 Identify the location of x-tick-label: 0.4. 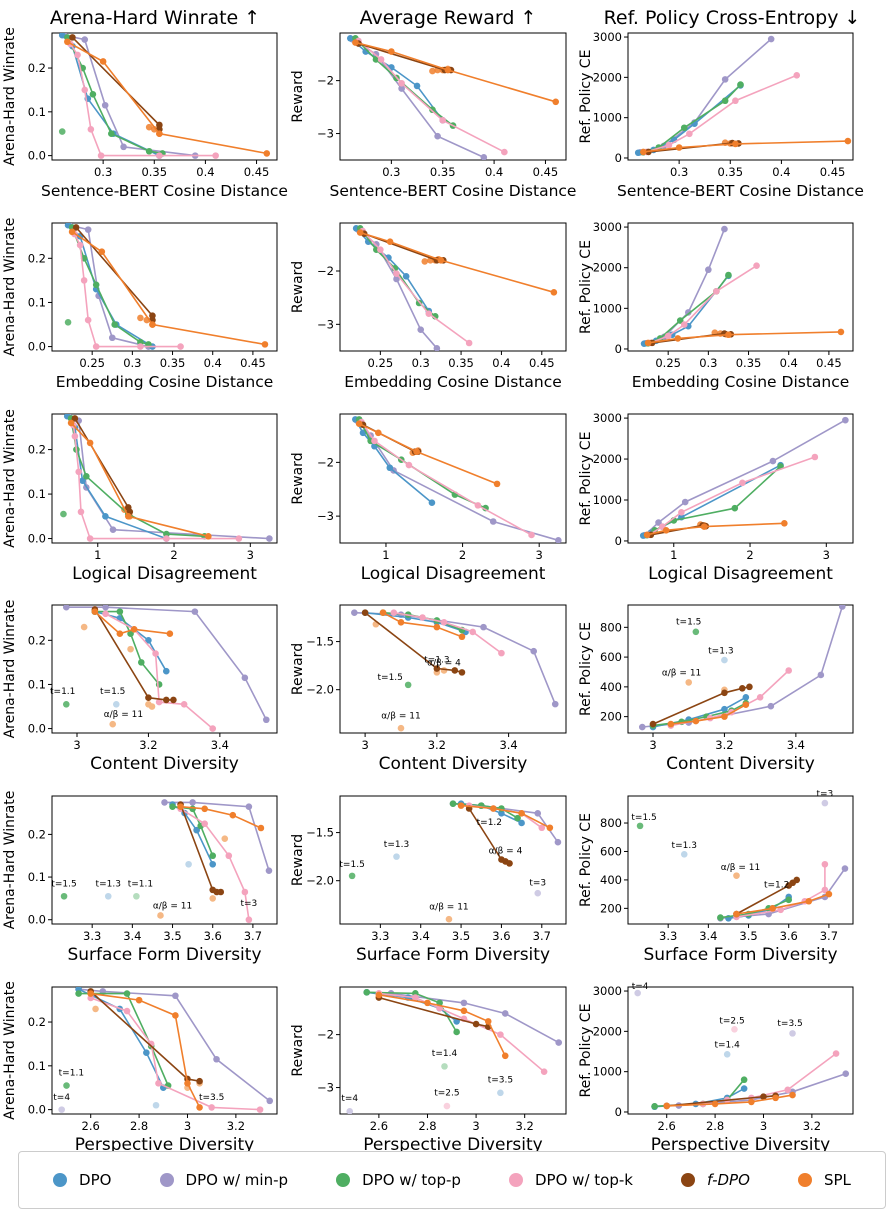
(213, 363).